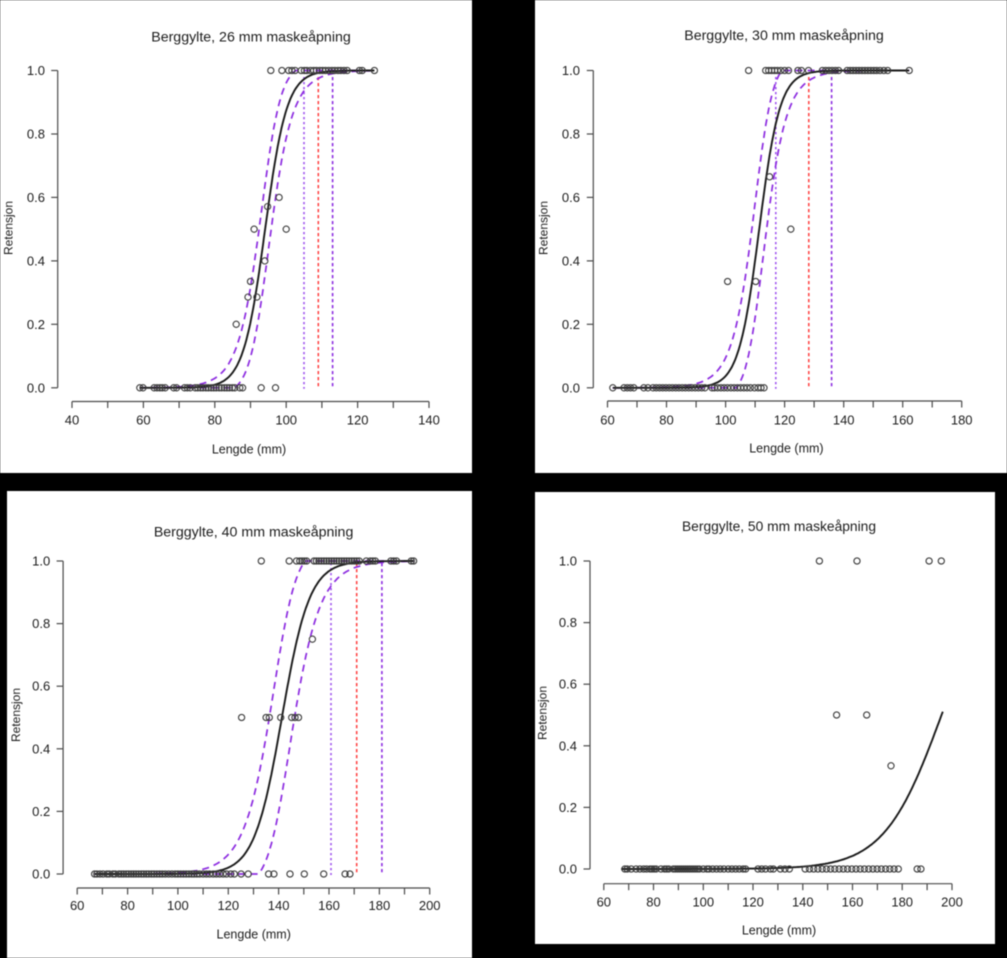  Describe the element at coordinates (72, 420) in the screenshot. I see `svg-text: 40` at that location.